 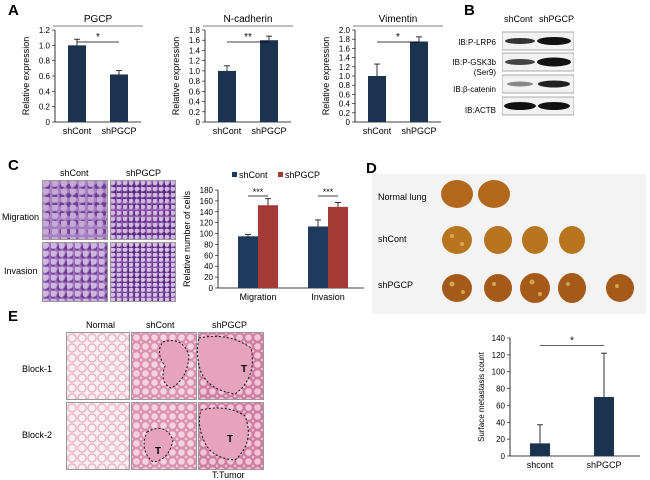 What do you see at coordinates (302, 175) in the screenshot?
I see `legend-label: shPGCP` at bounding box center [302, 175].